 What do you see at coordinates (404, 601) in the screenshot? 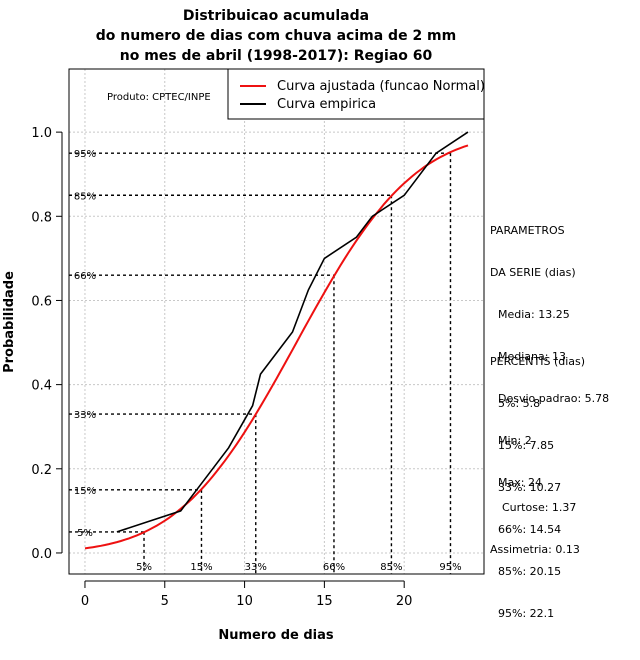
I see `x-tick-label-20: 20` at bounding box center [404, 601].